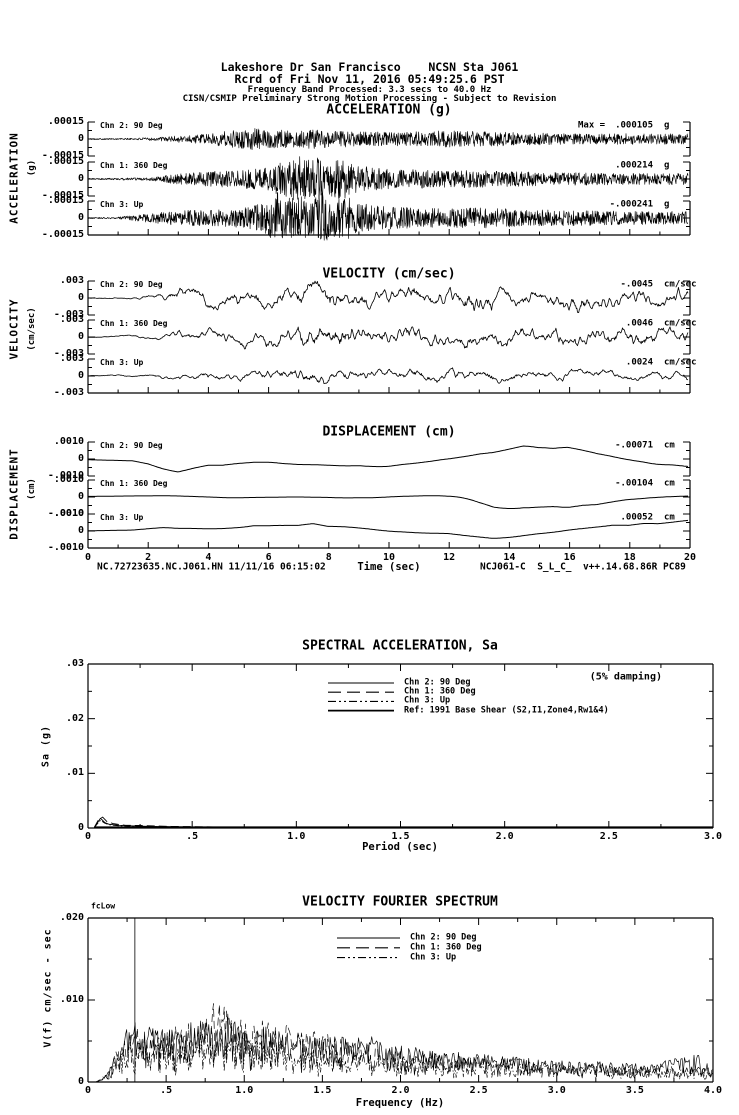 The image size is (739, 1115). I want to click on group-title-velocity: VELOCITY (cm/sec), so click(389, 274).